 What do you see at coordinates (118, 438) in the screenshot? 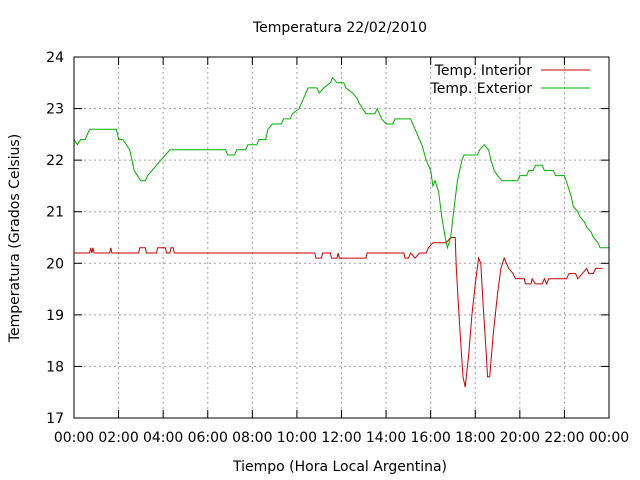
I see `x-tick-label: 02:00` at bounding box center [118, 438].